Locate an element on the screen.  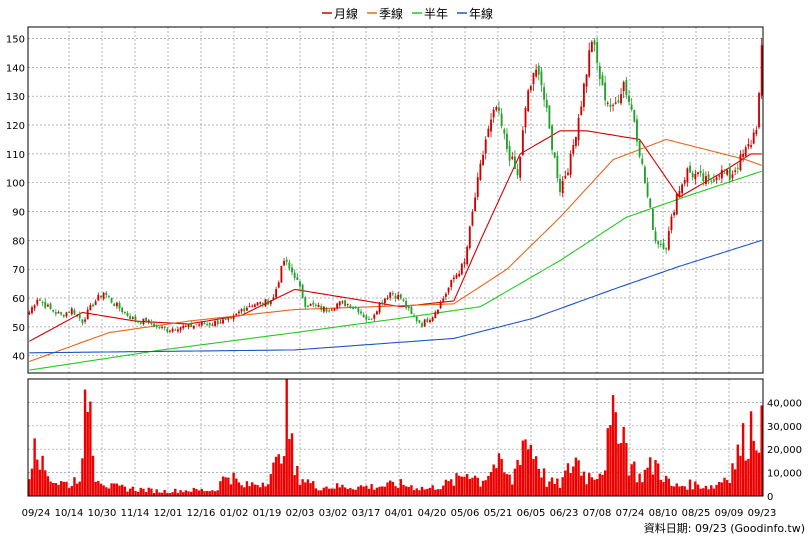
legend-label: 年線 is located at coordinates (481, 13).